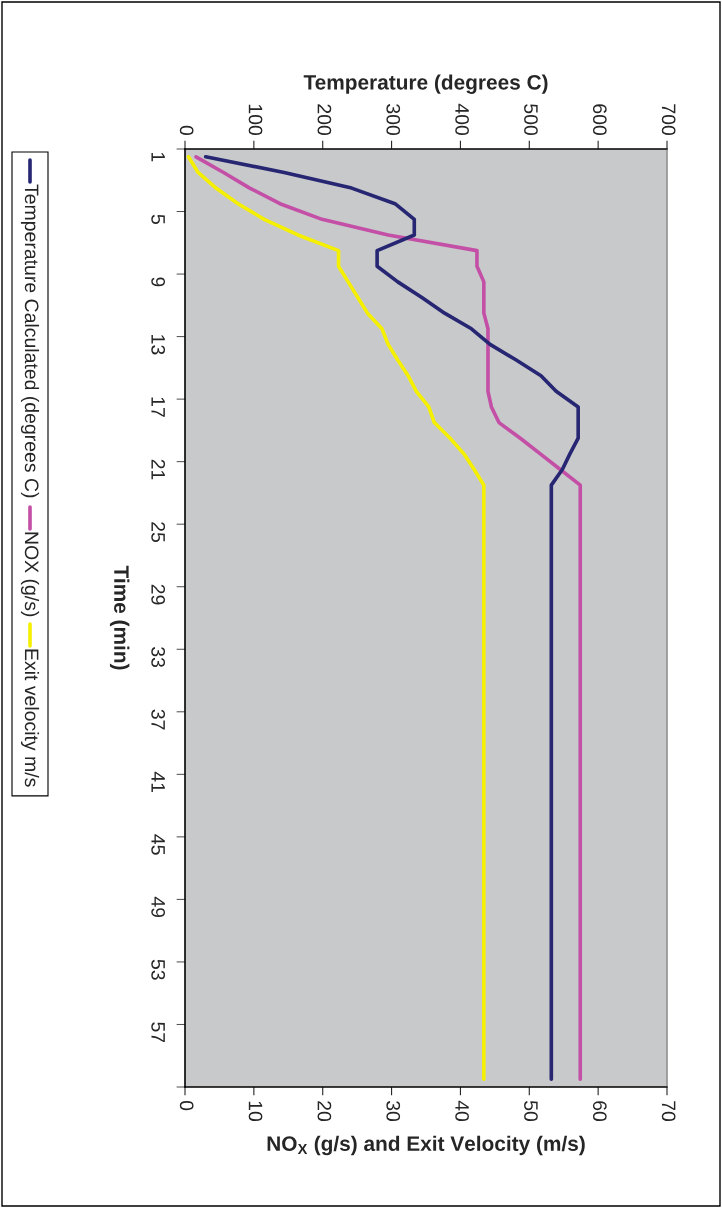 This screenshot has width=722, height=1208. Describe the element at coordinates (186, 1105) in the screenshot. I see `x-tick-label: 0` at that location.